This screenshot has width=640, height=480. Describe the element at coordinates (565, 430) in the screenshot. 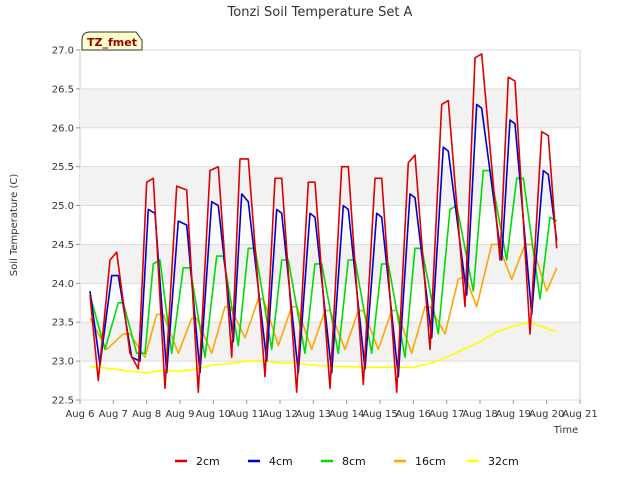

I see `x-axis-label: Time` at that location.